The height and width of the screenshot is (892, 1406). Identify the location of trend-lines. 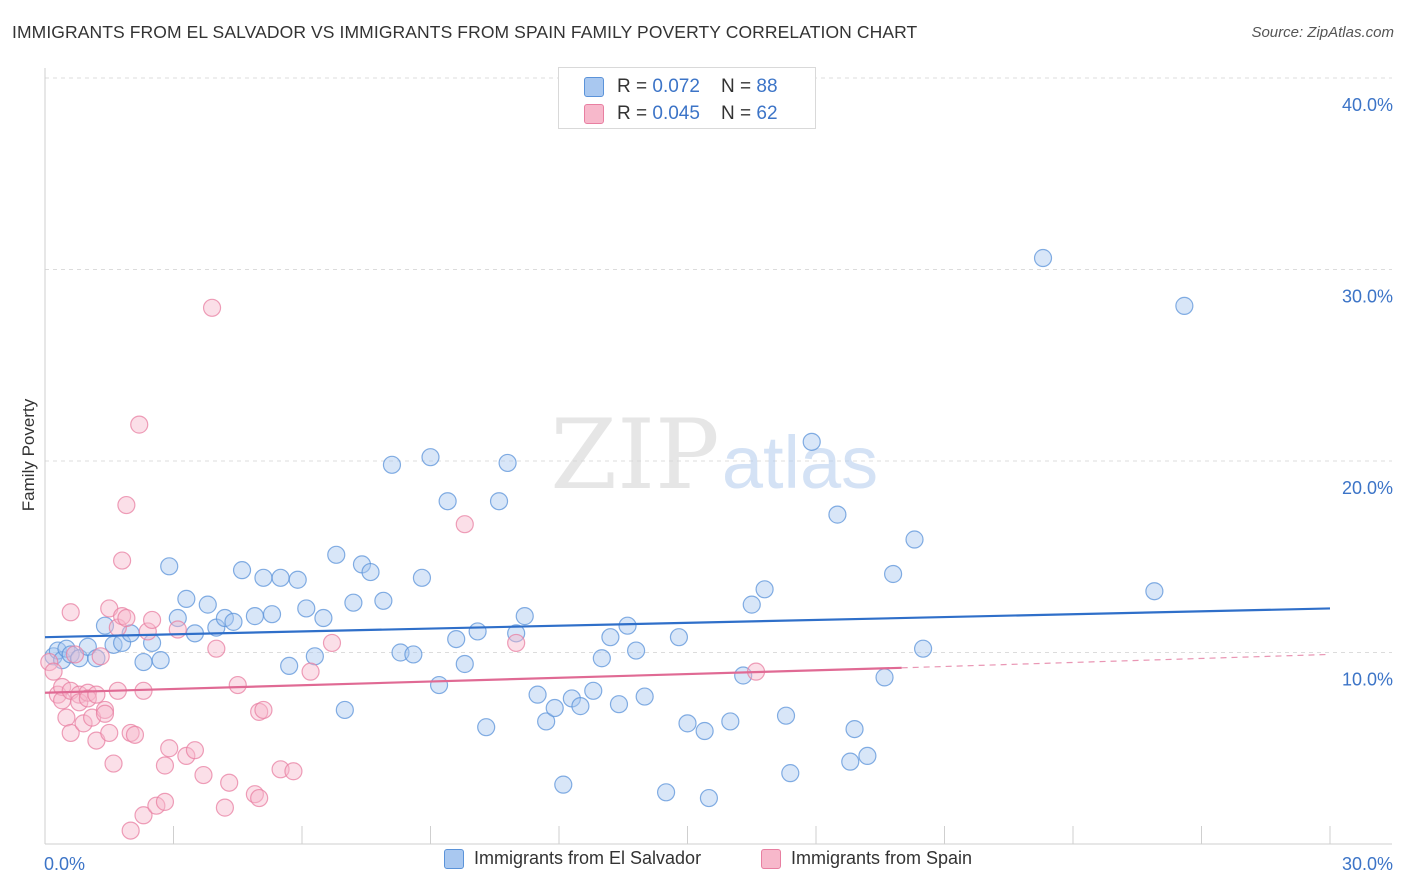
(687, 650).